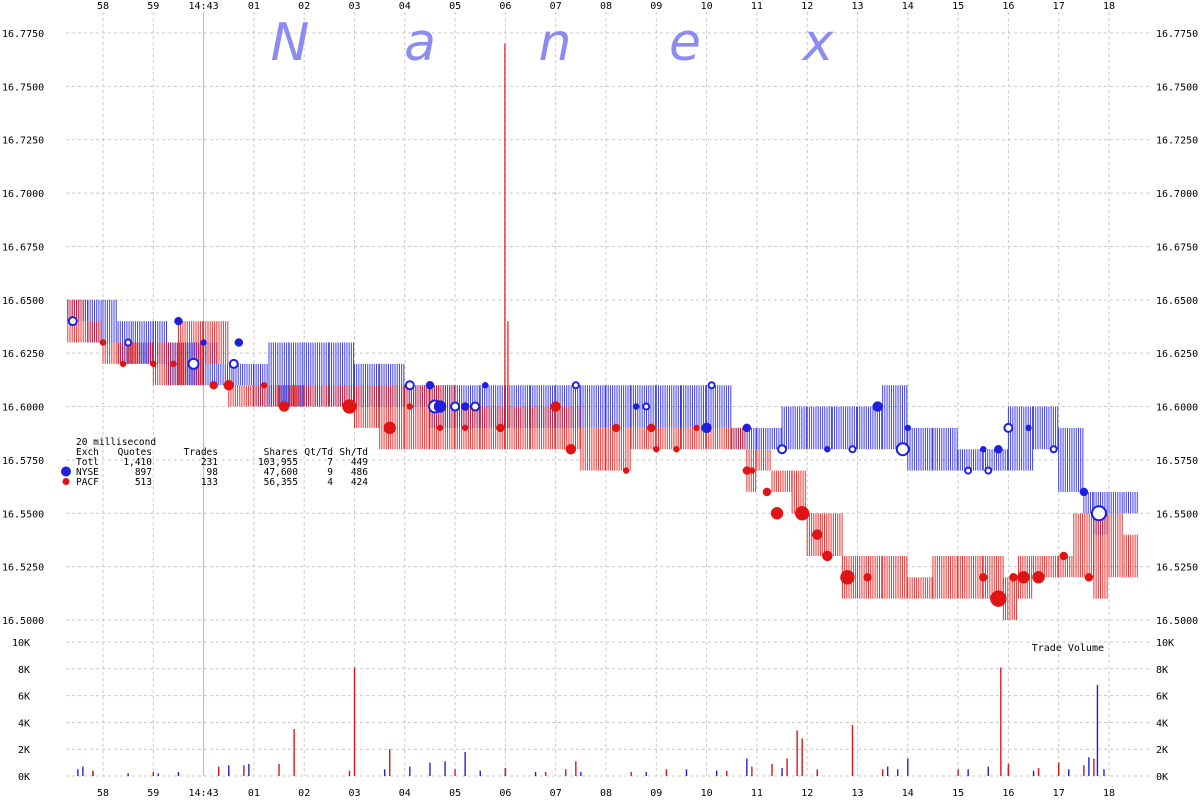 This screenshot has height=800, width=1200. I want to click on volume-tick-label-right: 2K, so click(1162, 750).